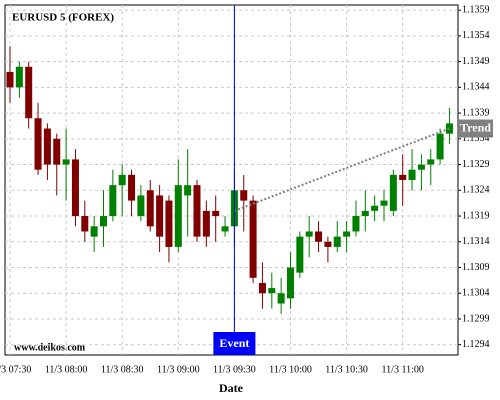 The height and width of the screenshot is (400, 500). Describe the element at coordinates (476, 61) in the screenshot. I see `y-tick-label: 1.1349` at that location.